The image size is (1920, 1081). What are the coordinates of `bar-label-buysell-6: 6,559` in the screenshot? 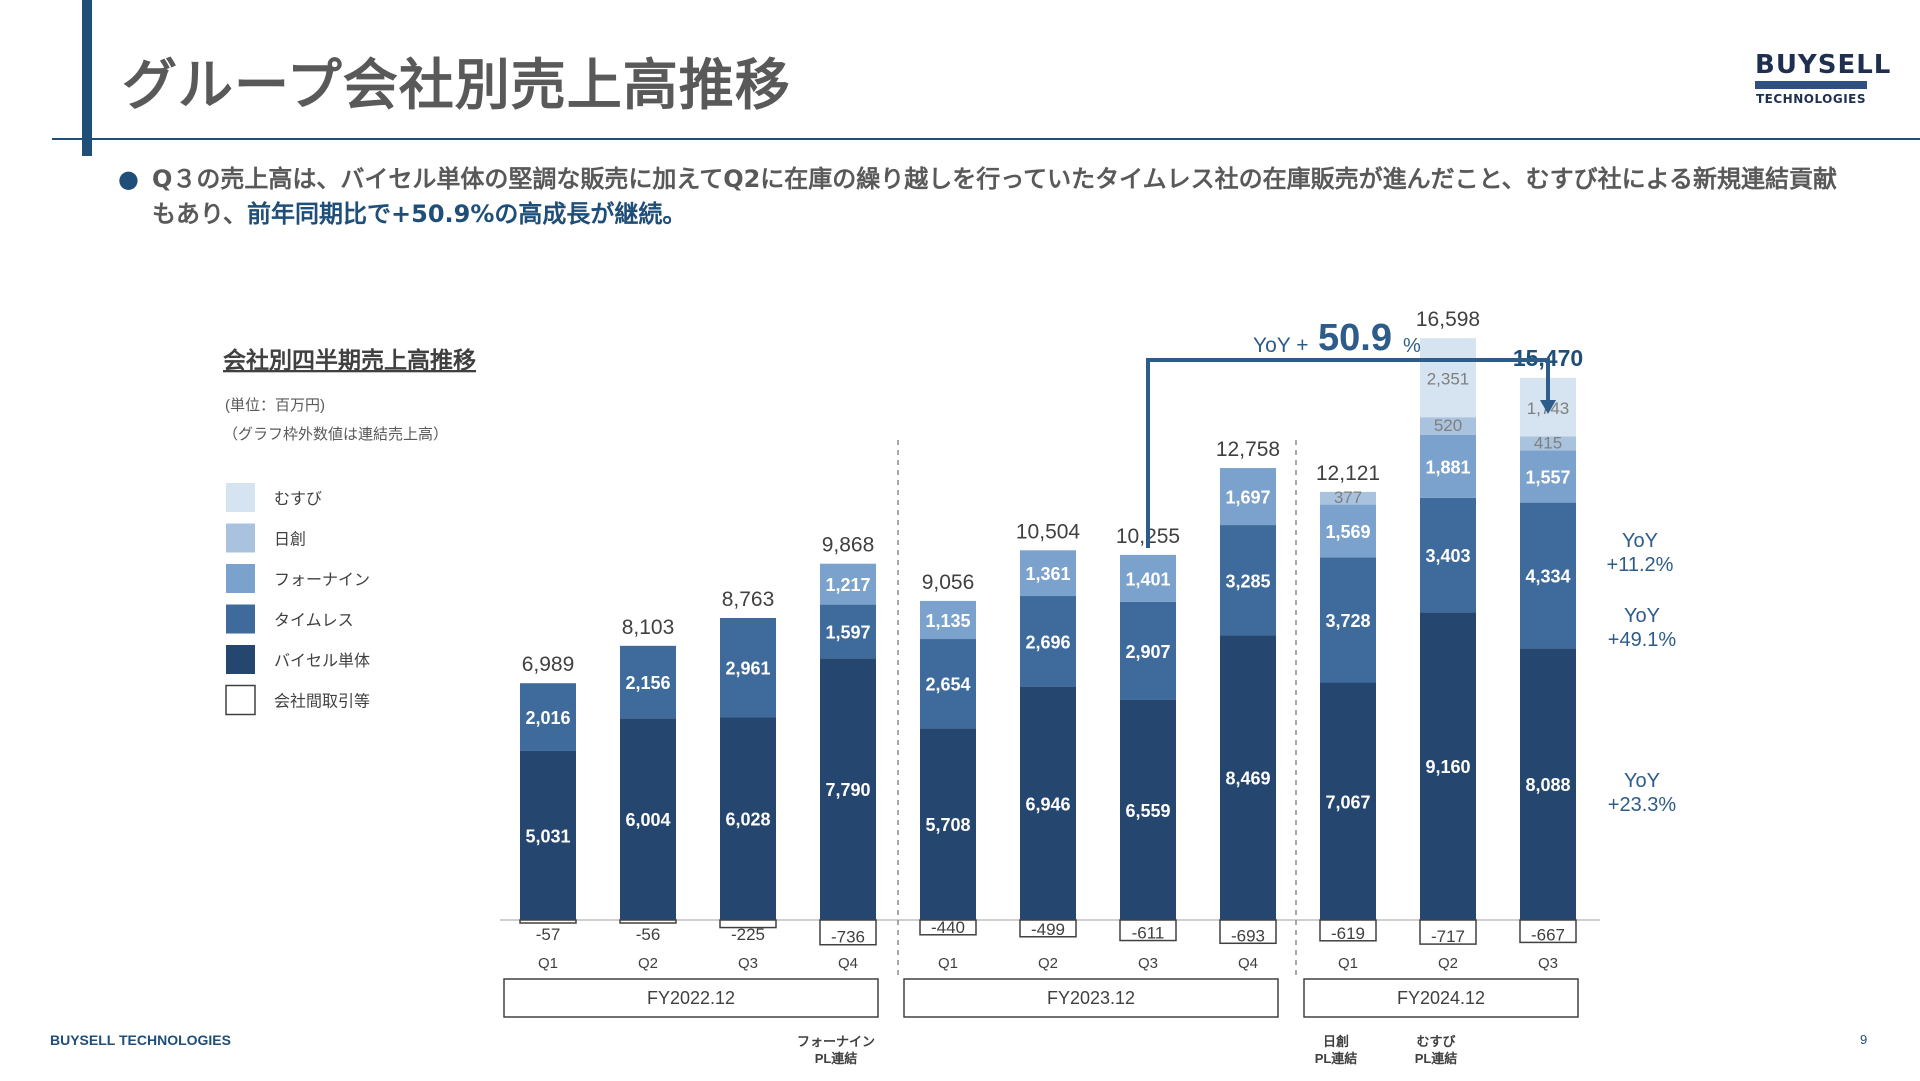 It's located at (1147, 811).